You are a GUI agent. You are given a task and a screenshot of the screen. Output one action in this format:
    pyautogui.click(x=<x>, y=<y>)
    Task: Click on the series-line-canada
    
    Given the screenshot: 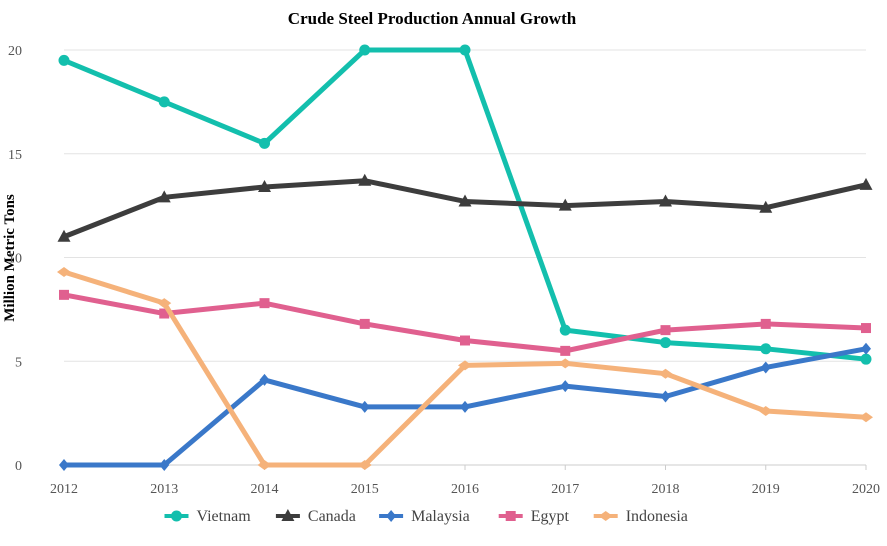 What is the action you would take?
    pyautogui.click(x=465, y=209)
    